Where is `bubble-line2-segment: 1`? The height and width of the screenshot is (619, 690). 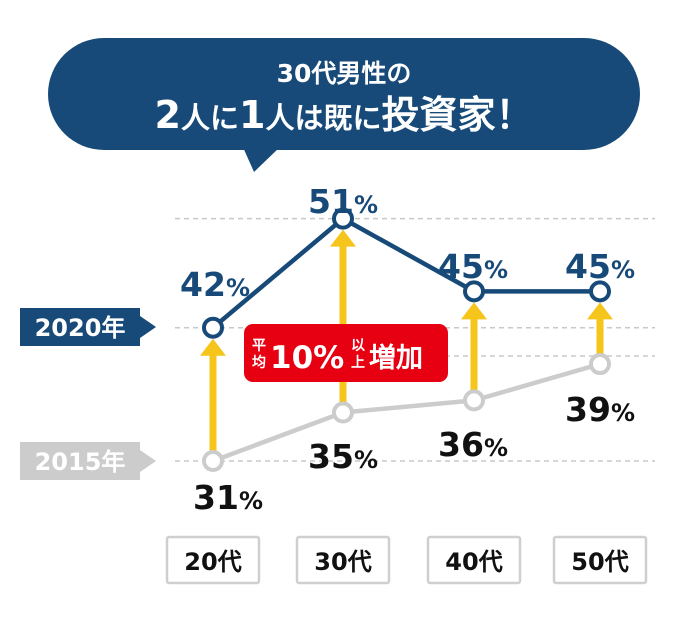
bubble-line2-segment: 1 is located at coordinates (252, 115).